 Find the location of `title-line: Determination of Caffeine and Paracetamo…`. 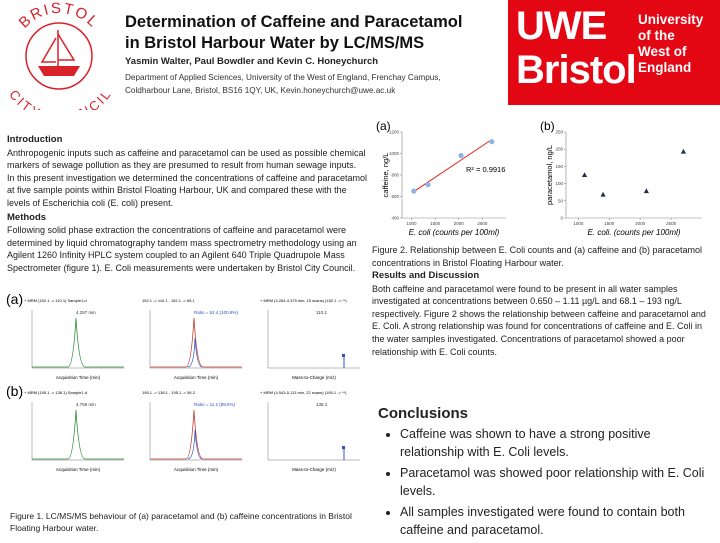

title-line: Determination of Caffeine and Paracetamo… is located at coordinates (294, 22).